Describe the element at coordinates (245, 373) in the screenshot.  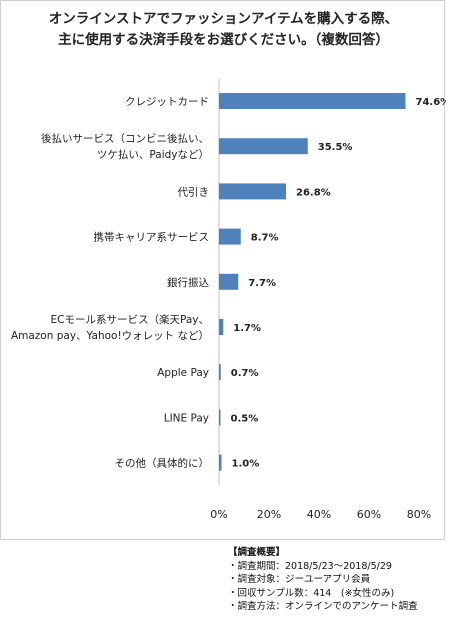
I see `data-label: 0.7%` at that location.